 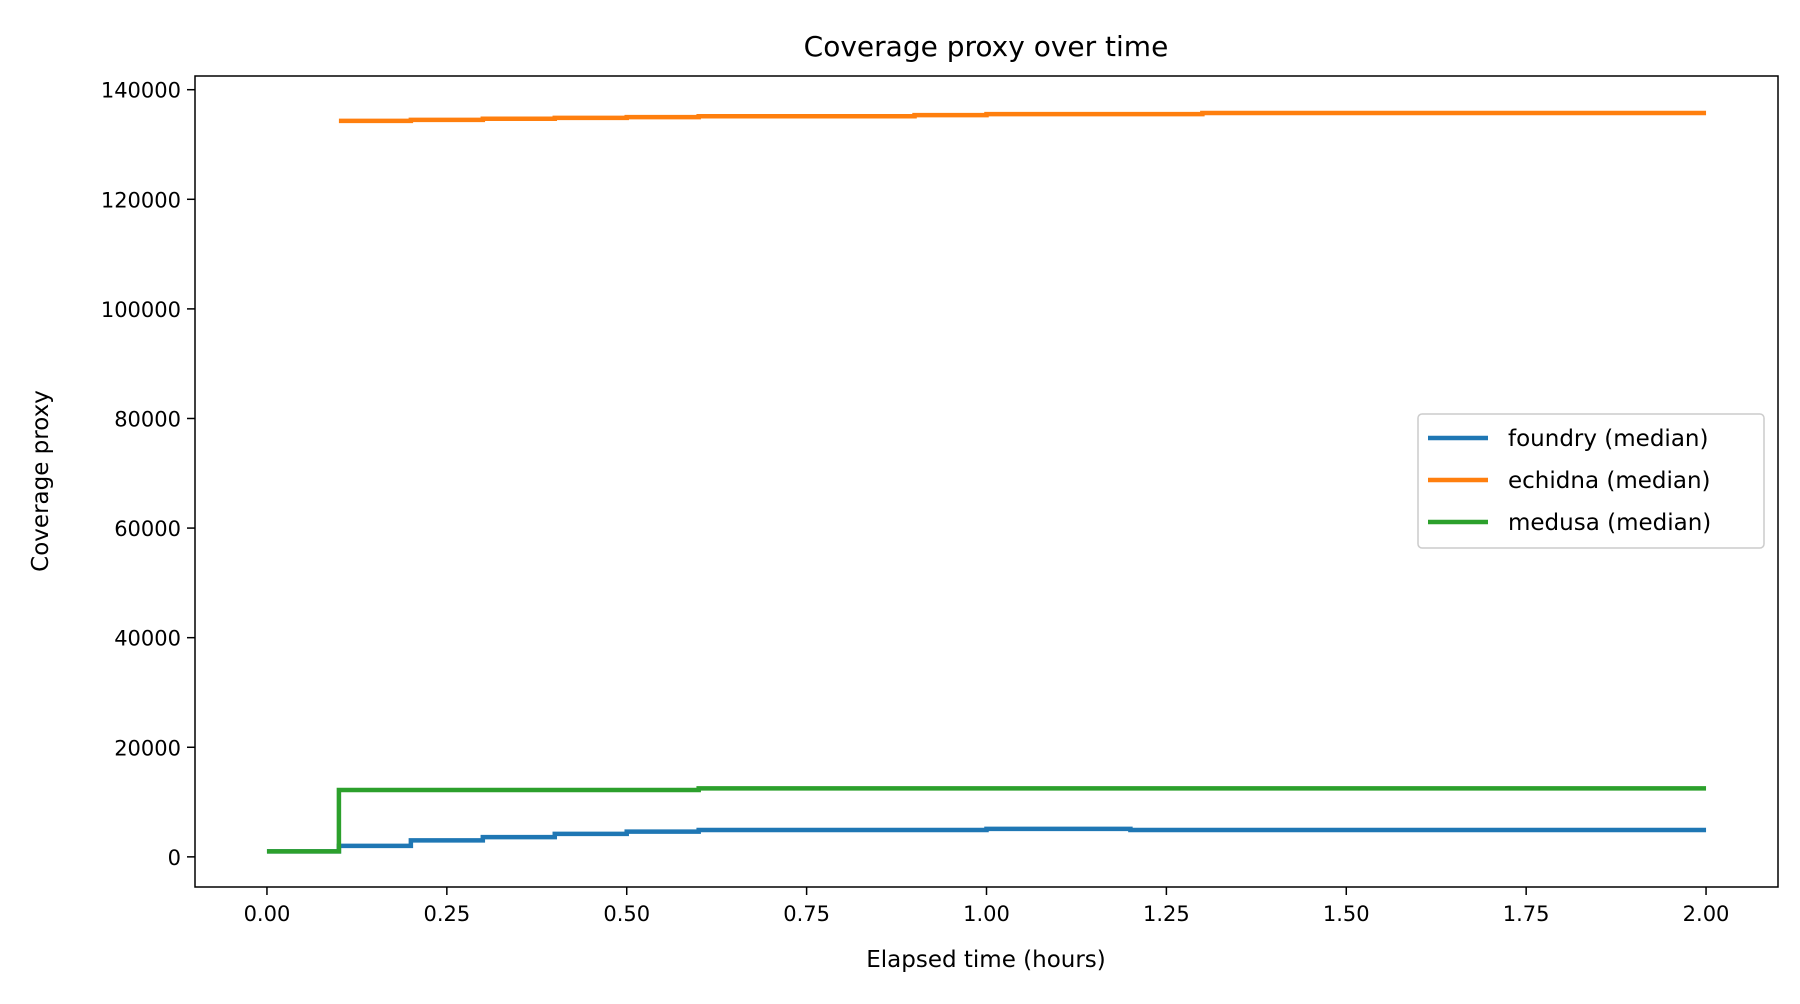 I want to click on x-tick-label: 1.50, so click(x=1346, y=914).